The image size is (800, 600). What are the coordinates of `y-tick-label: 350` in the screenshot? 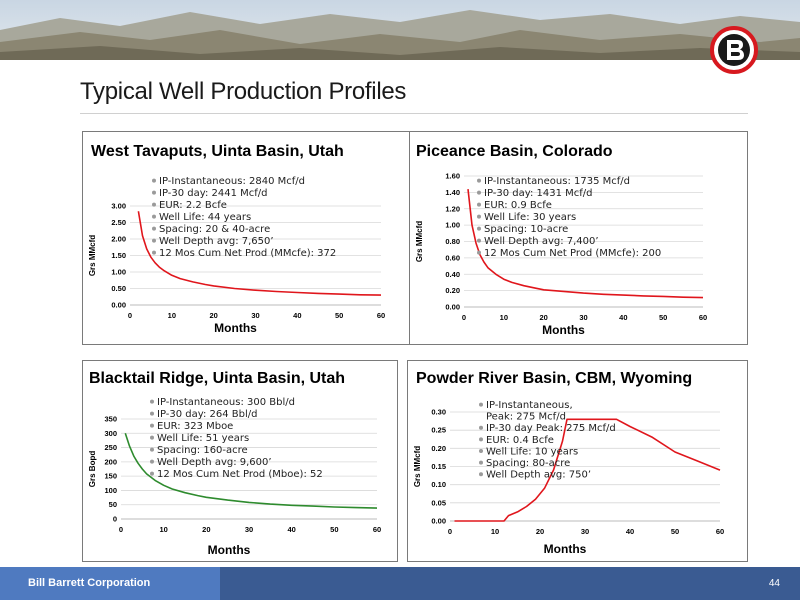 It's located at (110, 419).